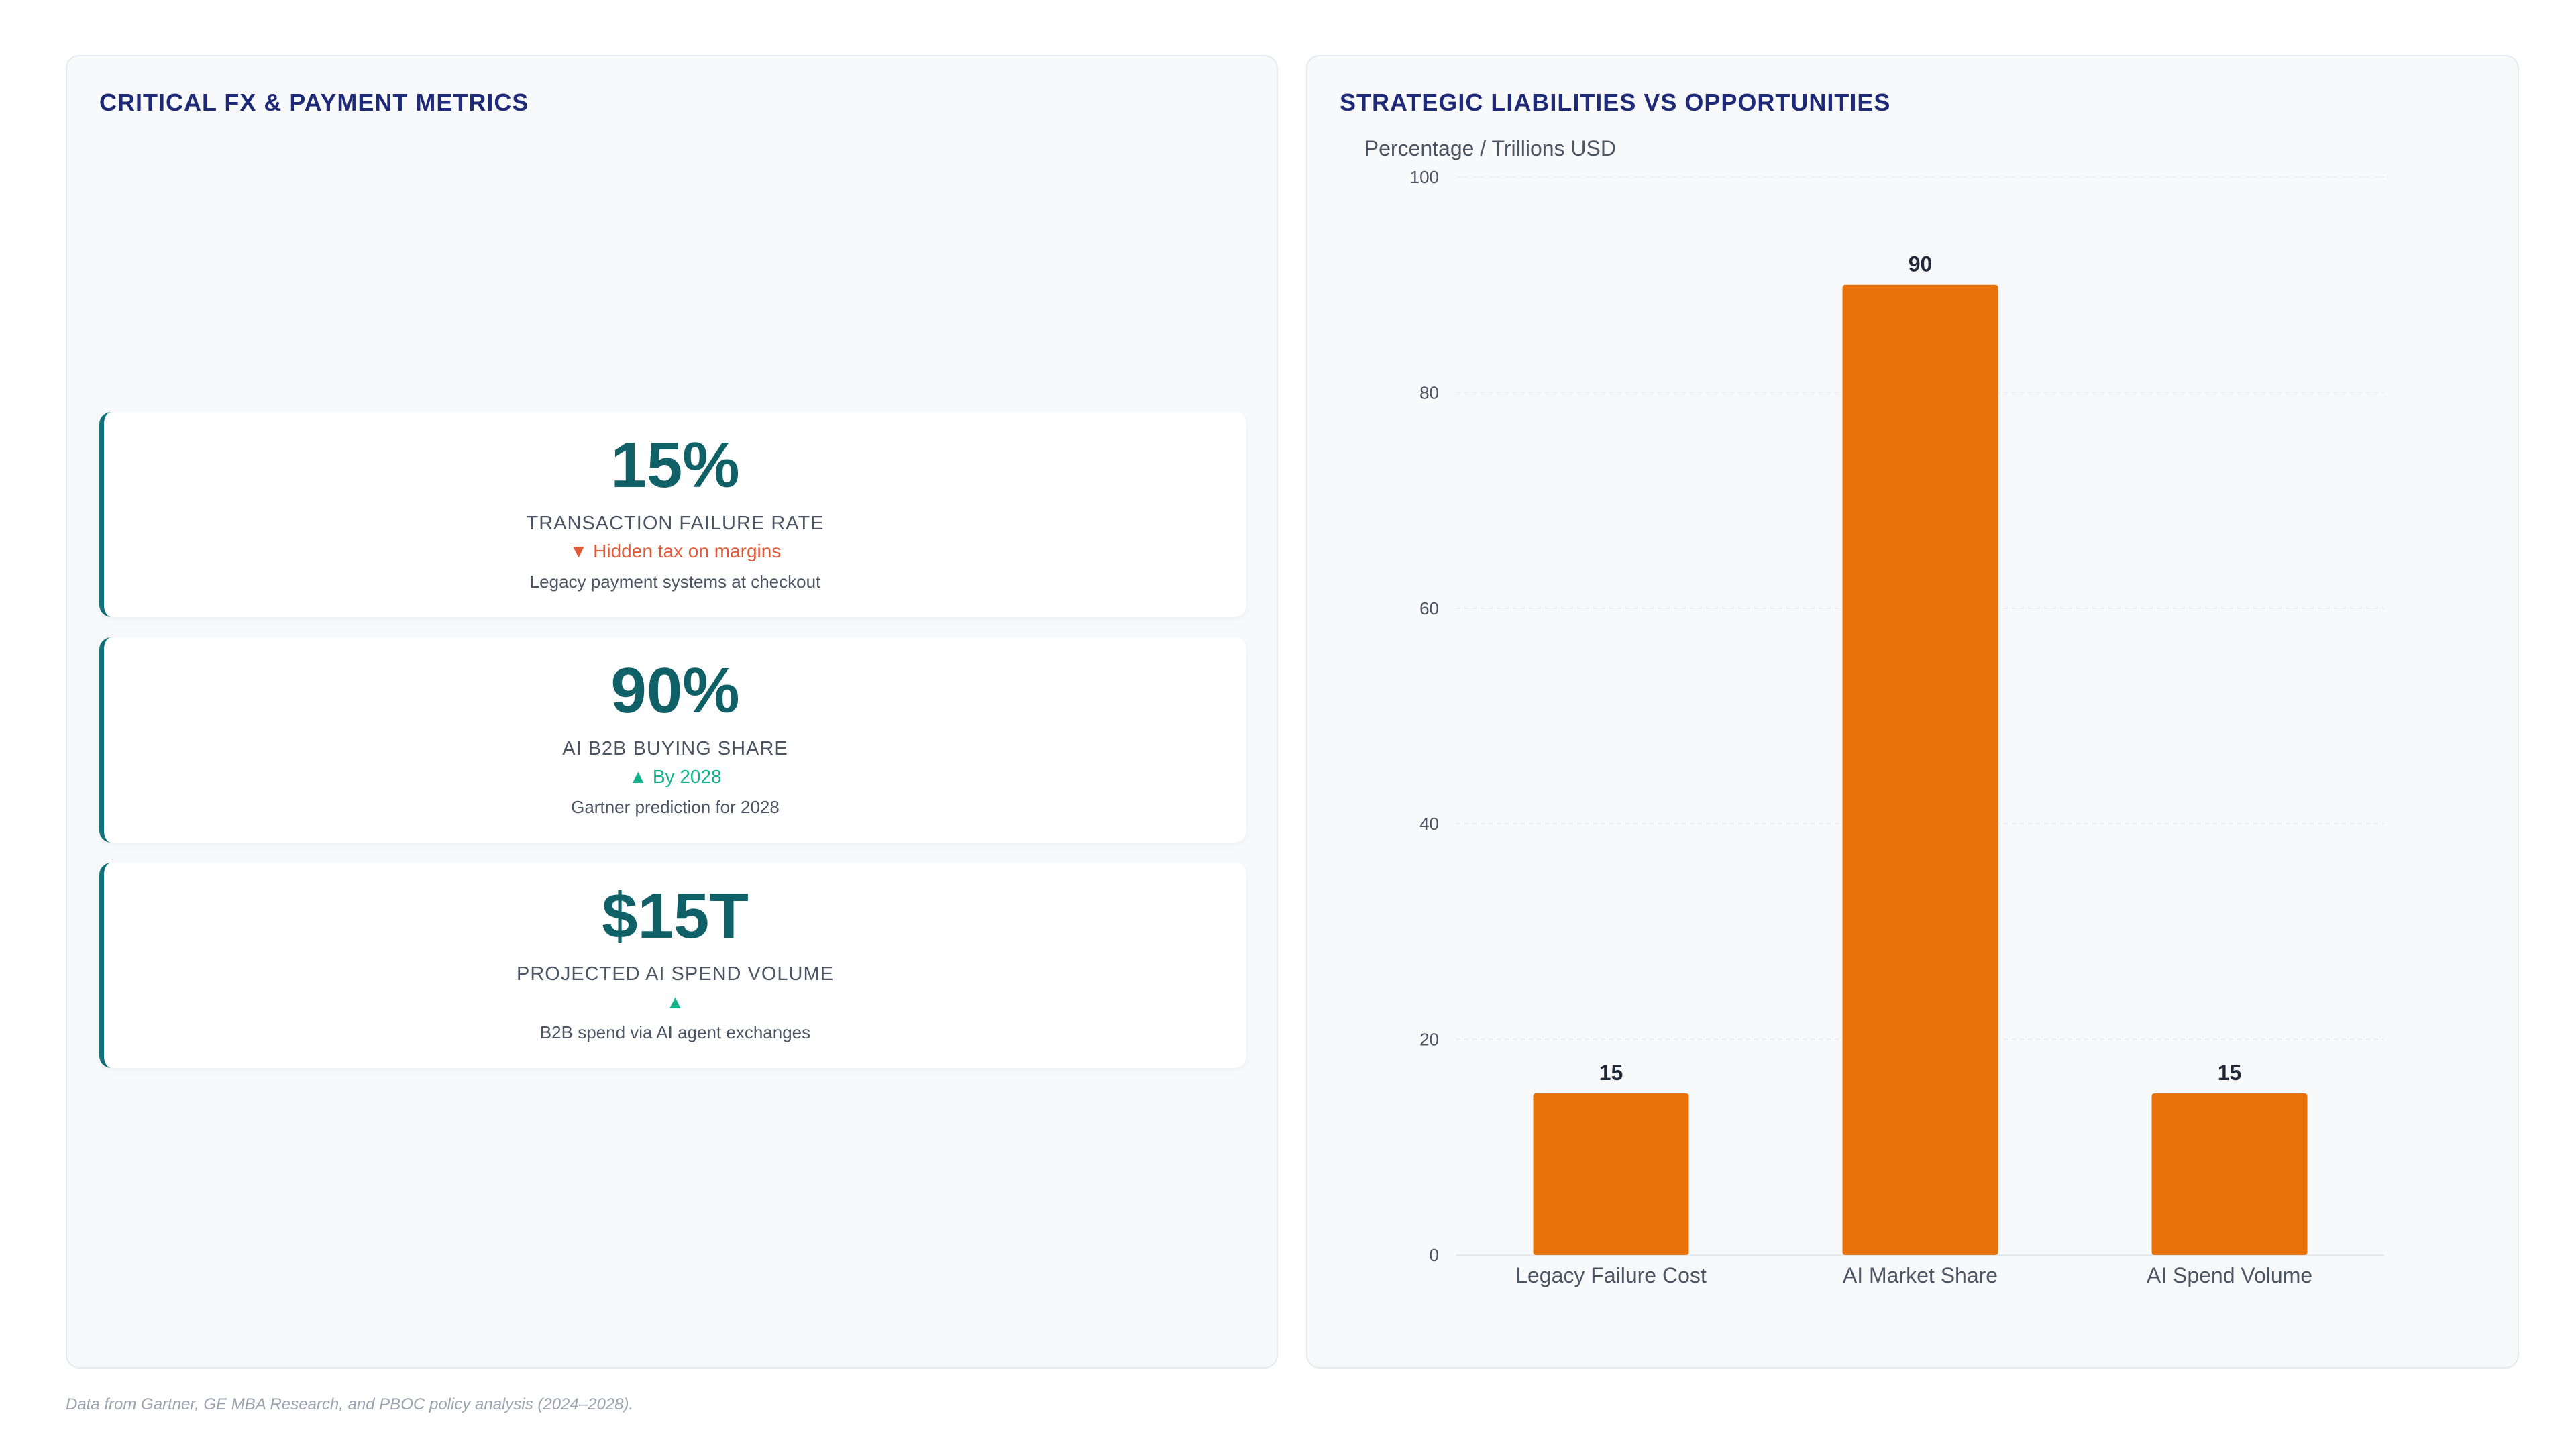 Image resolution: width=2576 pixels, height=1449 pixels. I want to click on y-tick-label: 40, so click(1429, 824).